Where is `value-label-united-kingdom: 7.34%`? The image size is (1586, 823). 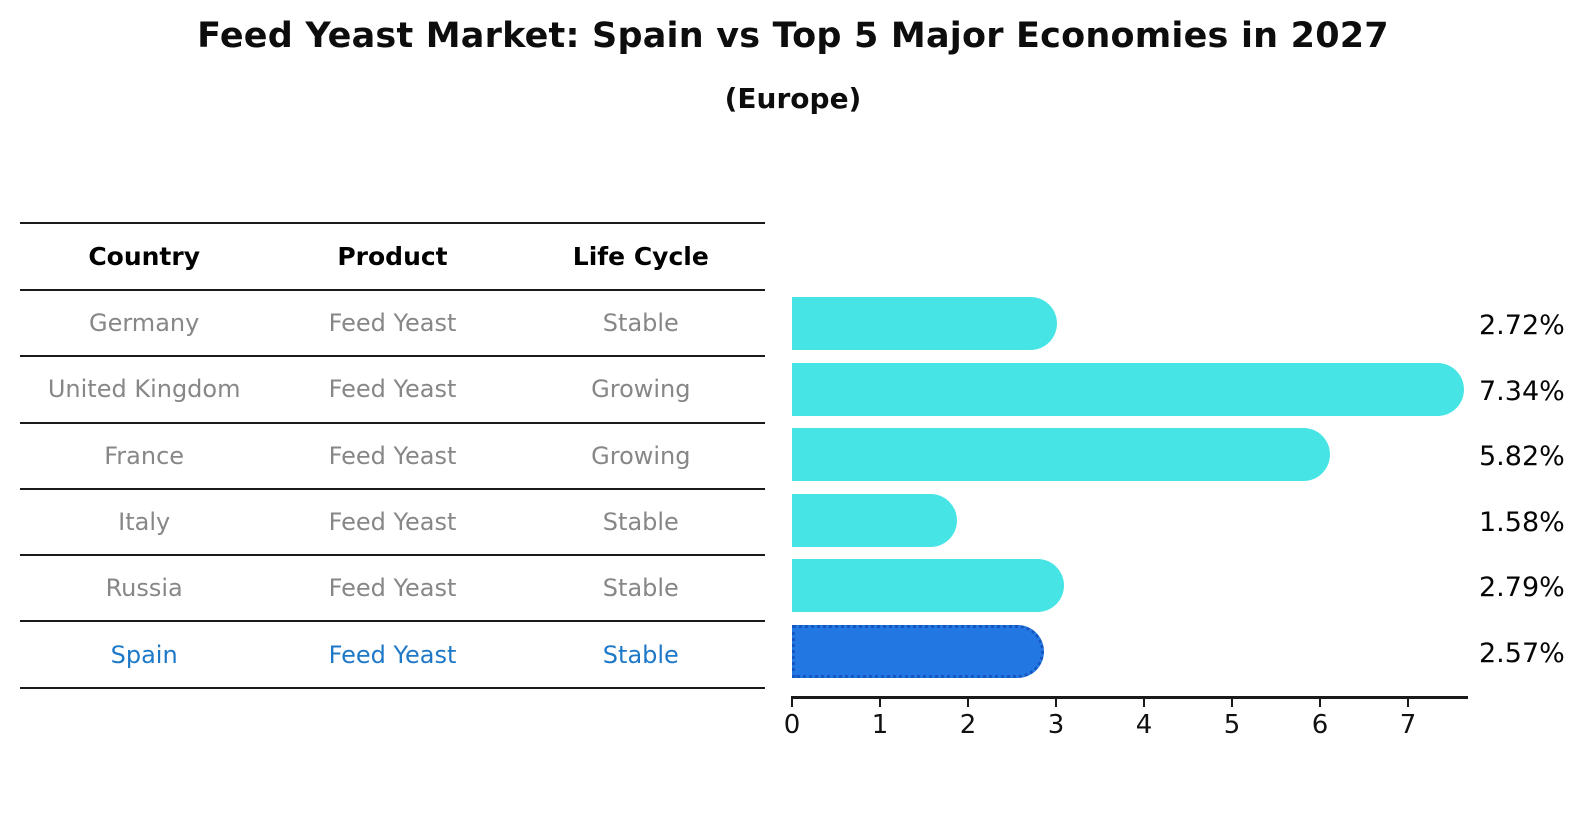
value-label-united-kingdom: 7.34% is located at coordinates (1522, 391).